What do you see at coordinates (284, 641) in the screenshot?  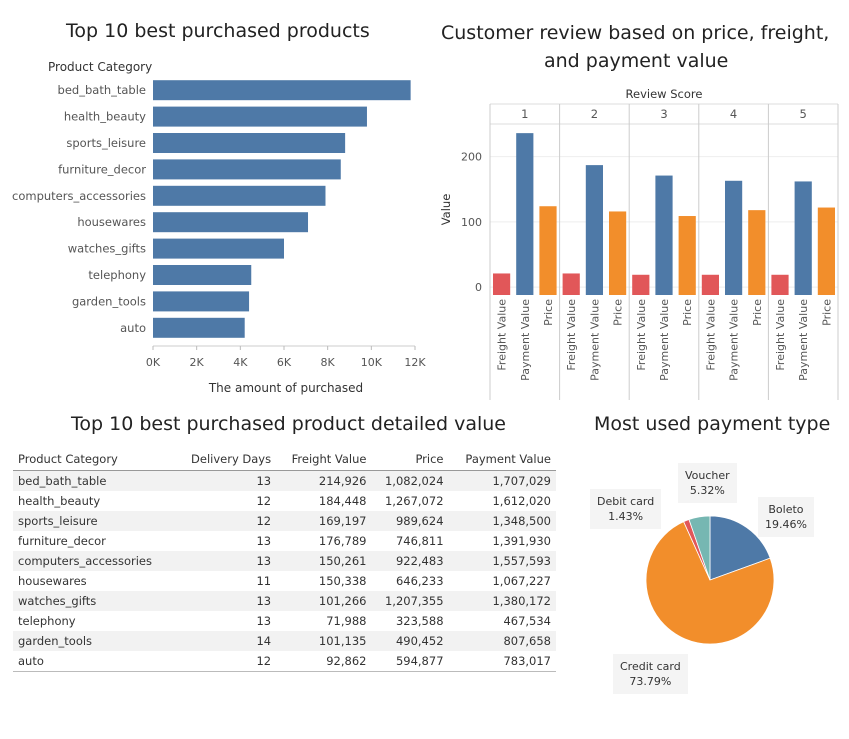 I see `table-row: garden_tools 14 101,135 490,452 807,658` at bounding box center [284, 641].